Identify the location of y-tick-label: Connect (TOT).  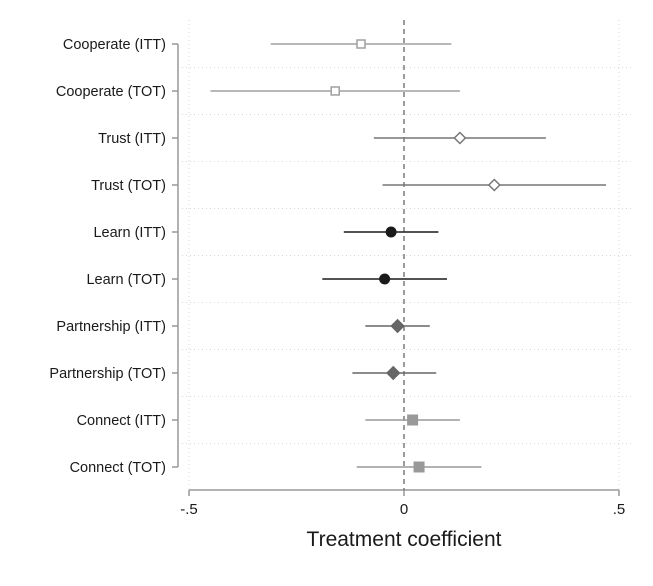
(118, 468).